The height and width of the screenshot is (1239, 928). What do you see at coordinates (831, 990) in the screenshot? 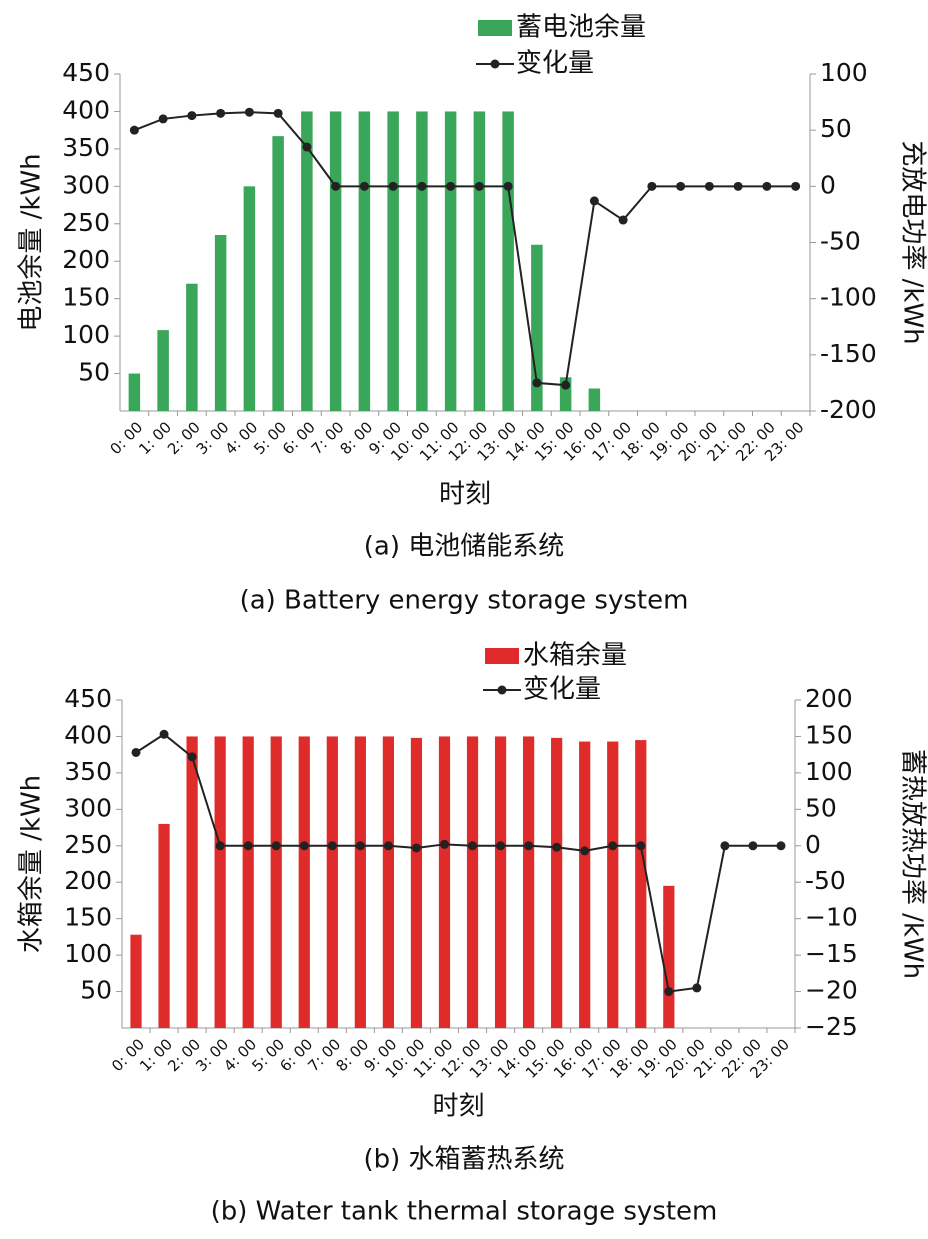
I see `y2-tick-label: −20` at bounding box center [831, 990].